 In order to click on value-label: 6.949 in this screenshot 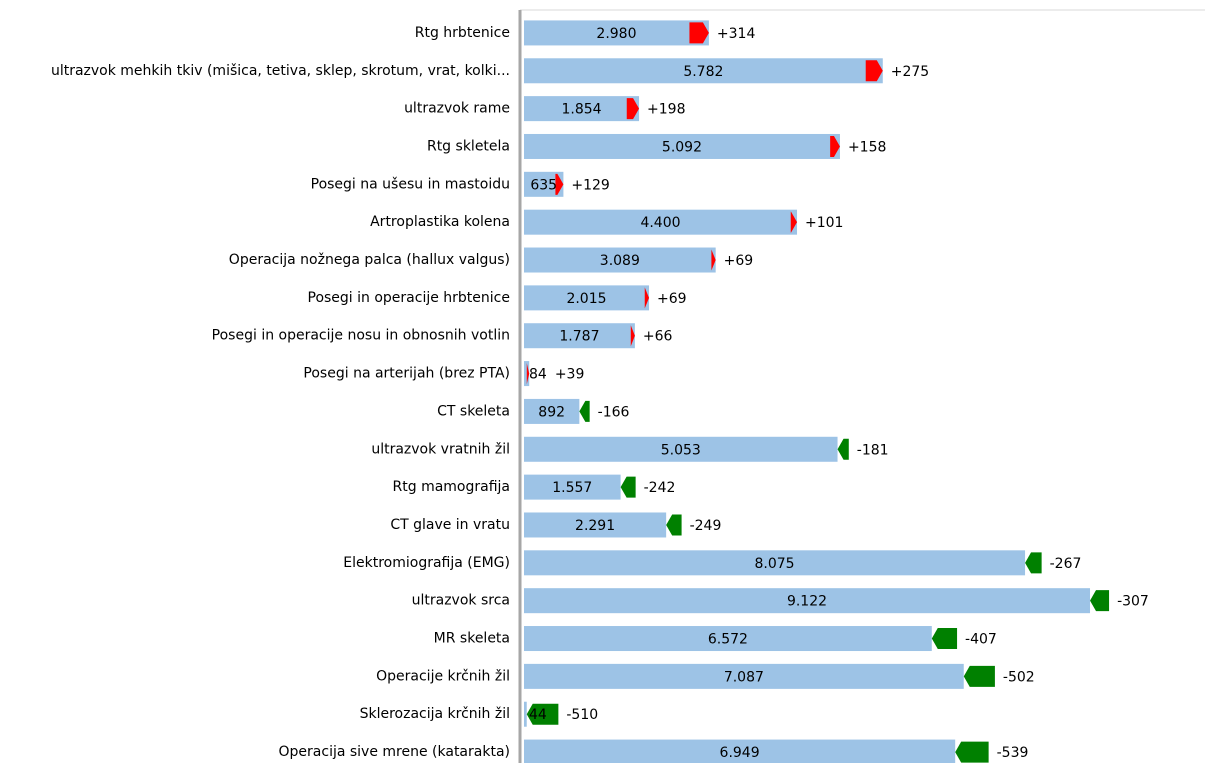, I will do `click(740, 753)`.